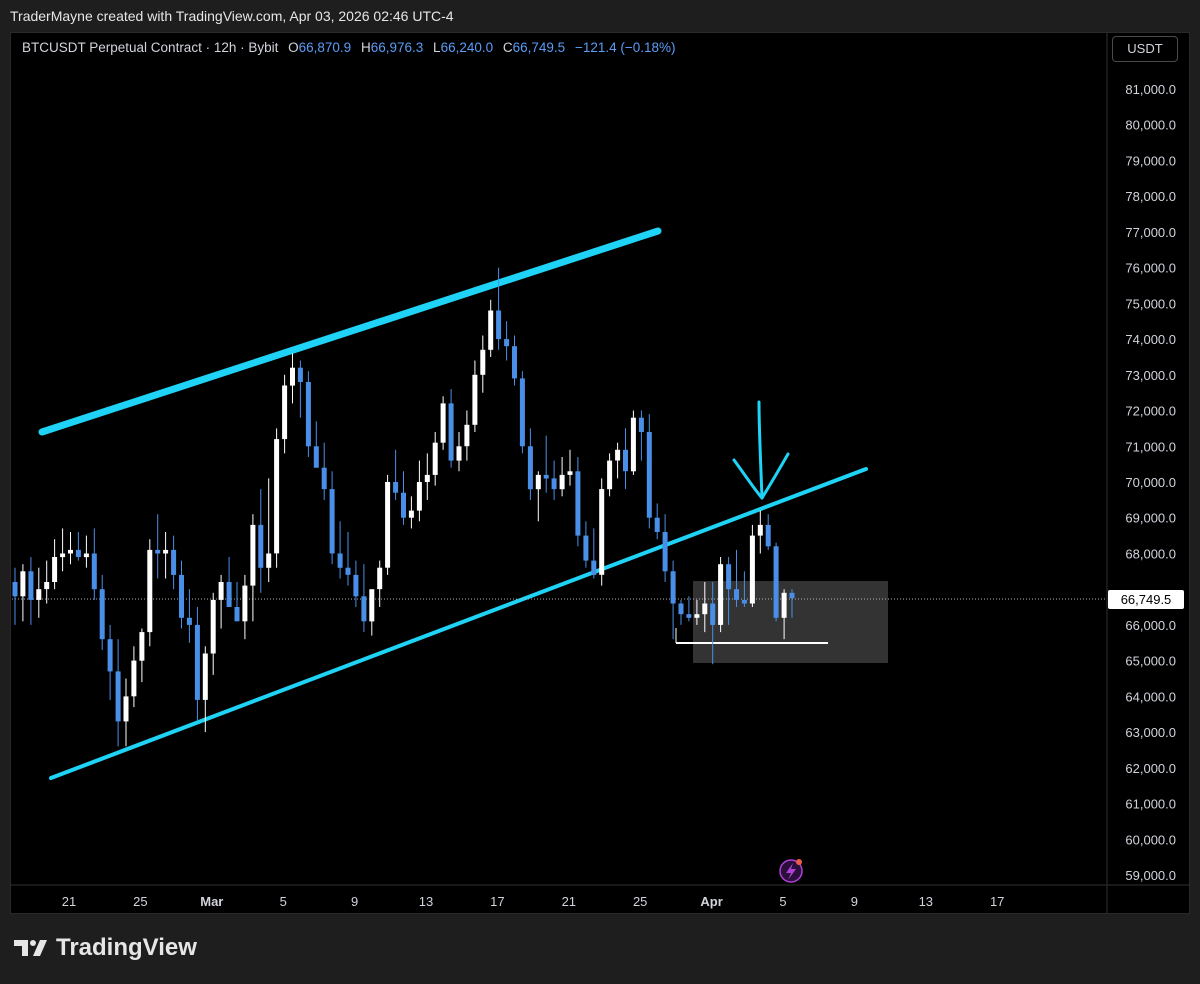 This screenshot has width=1200, height=984. I want to click on y-tick-label: 64,000.0, so click(1150, 696).